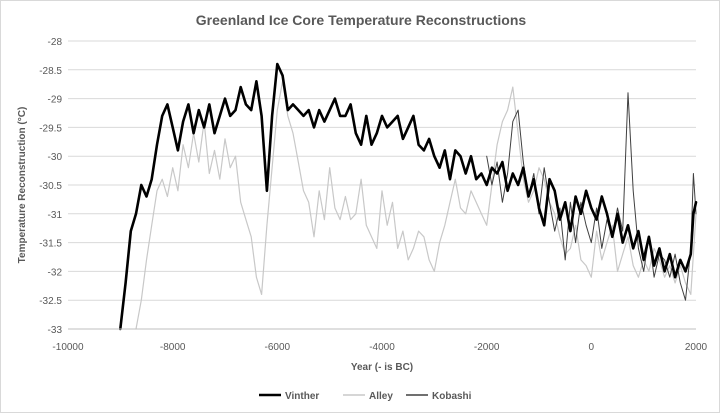 The width and height of the screenshot is (720, 417). Describe the element at coordinates (68, 347) in the screenshot. I see `x-tick-label: -10000` at that location.